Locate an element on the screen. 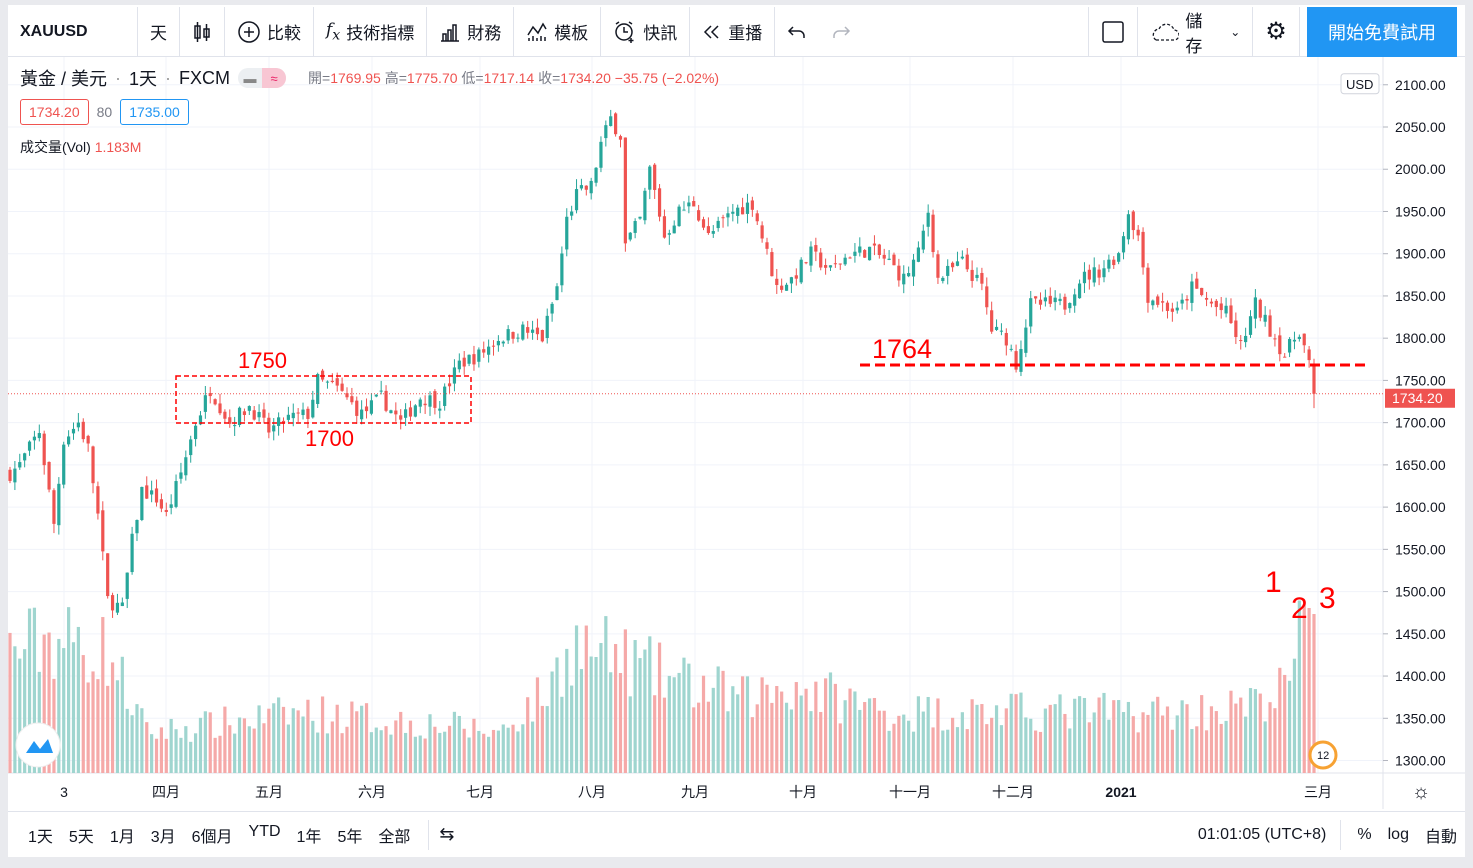 Image resolution: width=1473 pixels, height=868 pixels. range-button: 全部 is located at coordinates (394, 837).